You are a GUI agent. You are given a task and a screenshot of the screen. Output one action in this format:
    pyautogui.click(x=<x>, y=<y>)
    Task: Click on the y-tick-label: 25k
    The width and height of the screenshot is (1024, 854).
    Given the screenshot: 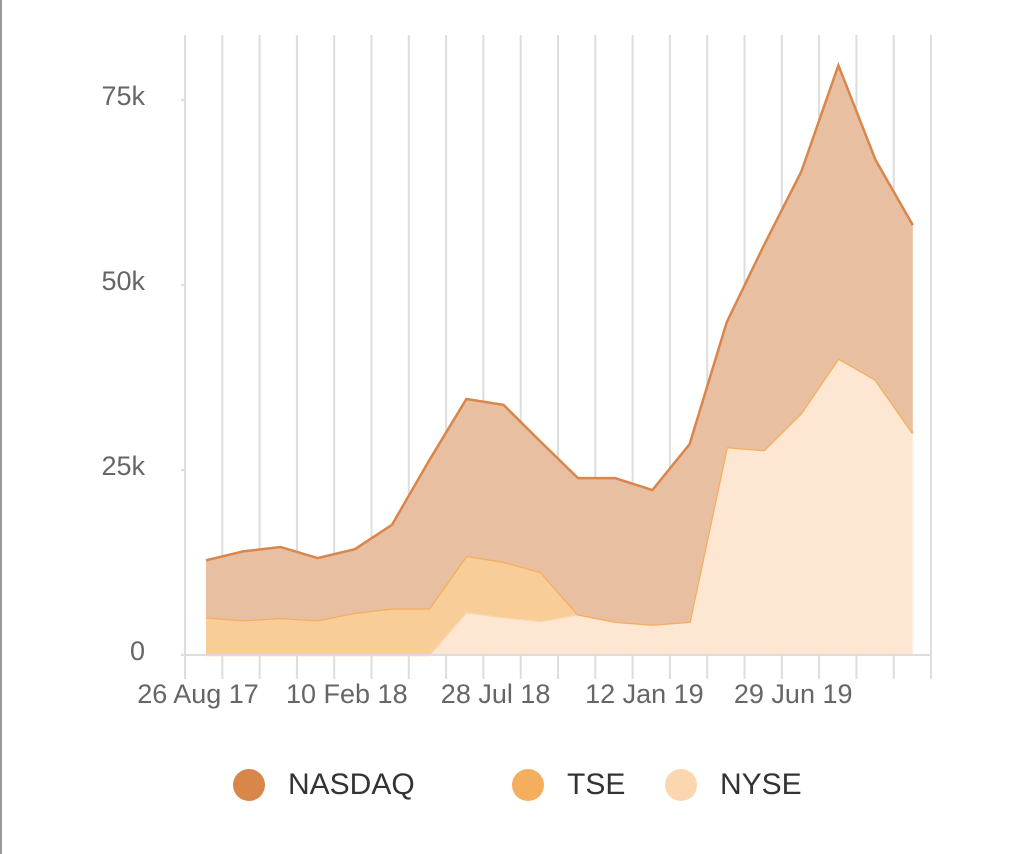 What is the action you would take?
    pyautogui.click(x=123, y=466)
    